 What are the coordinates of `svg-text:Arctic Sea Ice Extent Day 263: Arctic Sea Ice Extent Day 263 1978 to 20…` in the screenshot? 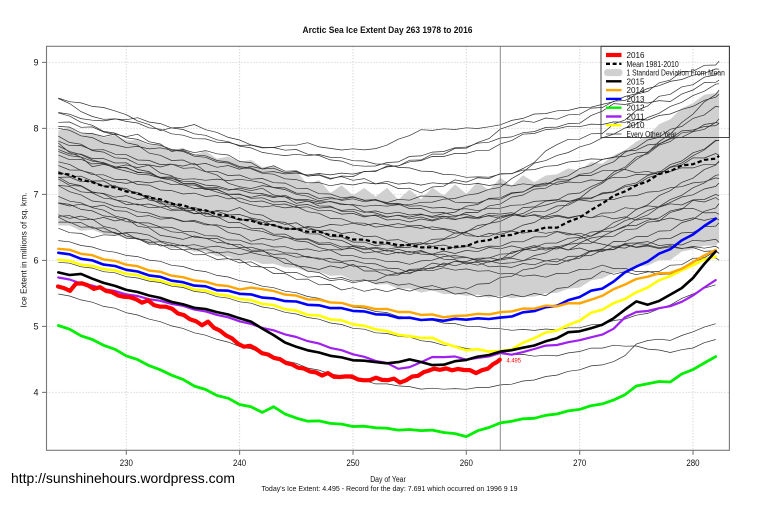 It's located at (388, 29).